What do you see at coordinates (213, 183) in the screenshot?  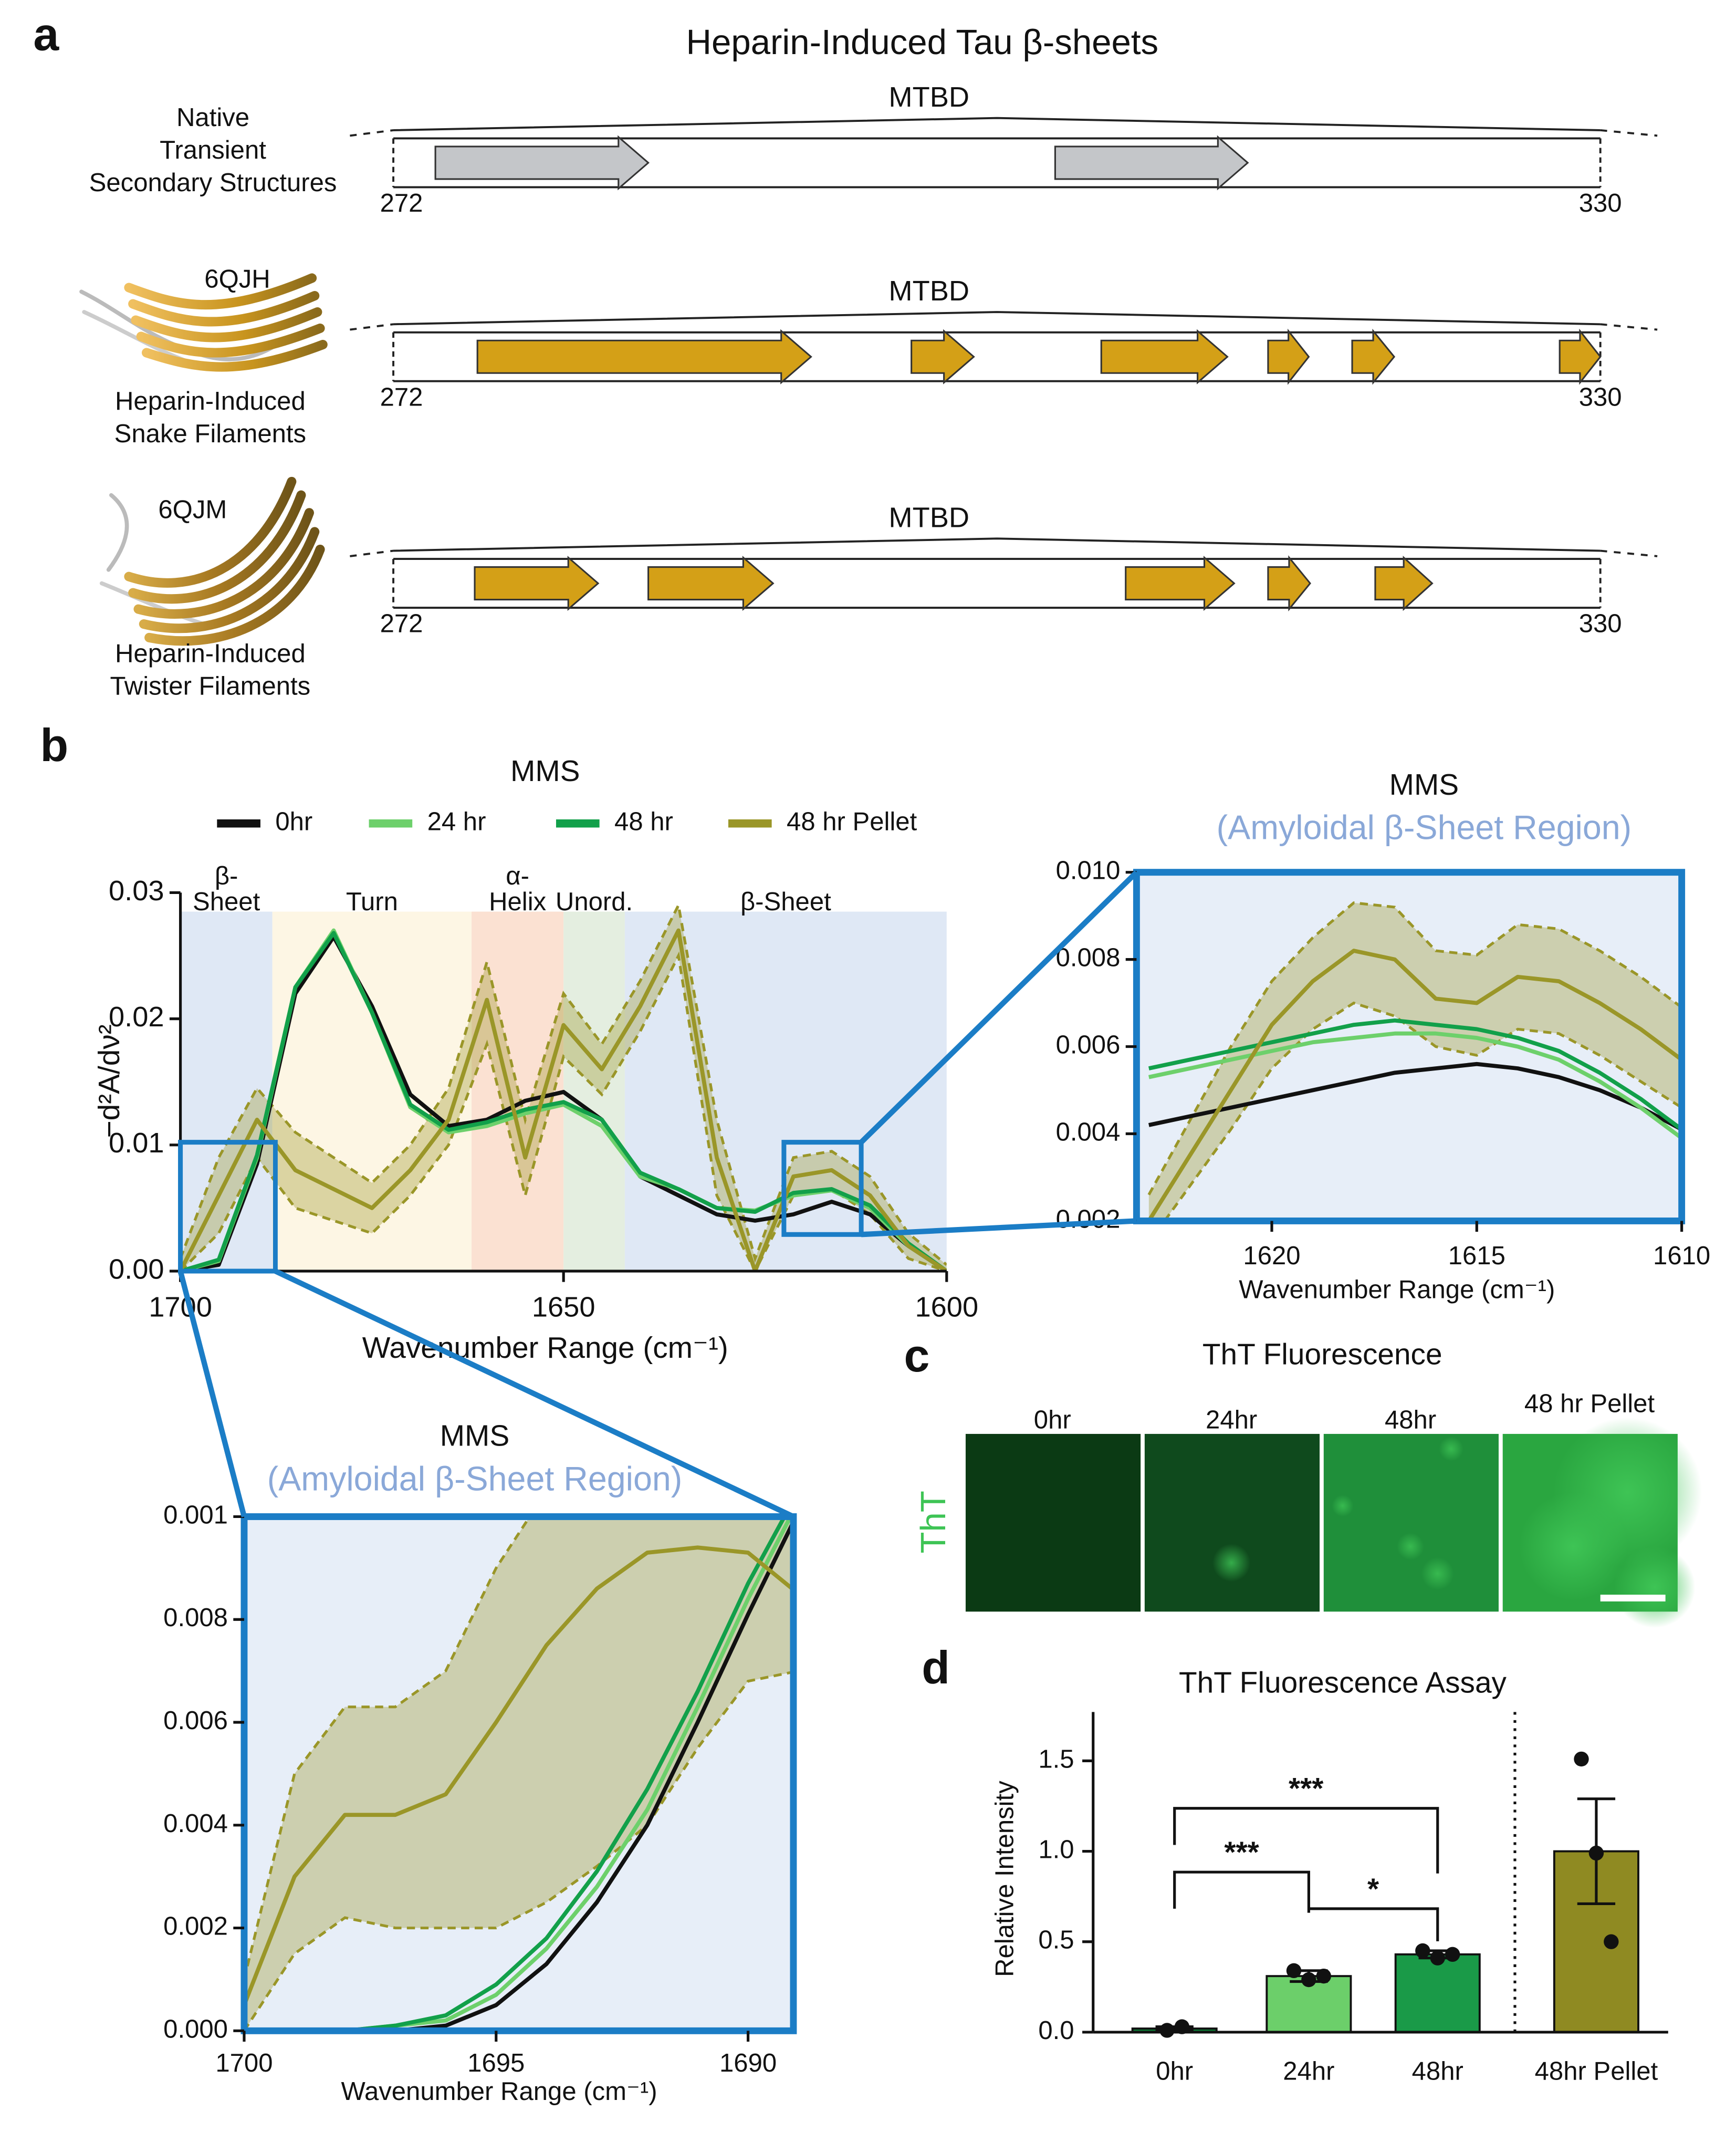 I see `row-label: Secondary Structures` at bounding box center [213, 183].